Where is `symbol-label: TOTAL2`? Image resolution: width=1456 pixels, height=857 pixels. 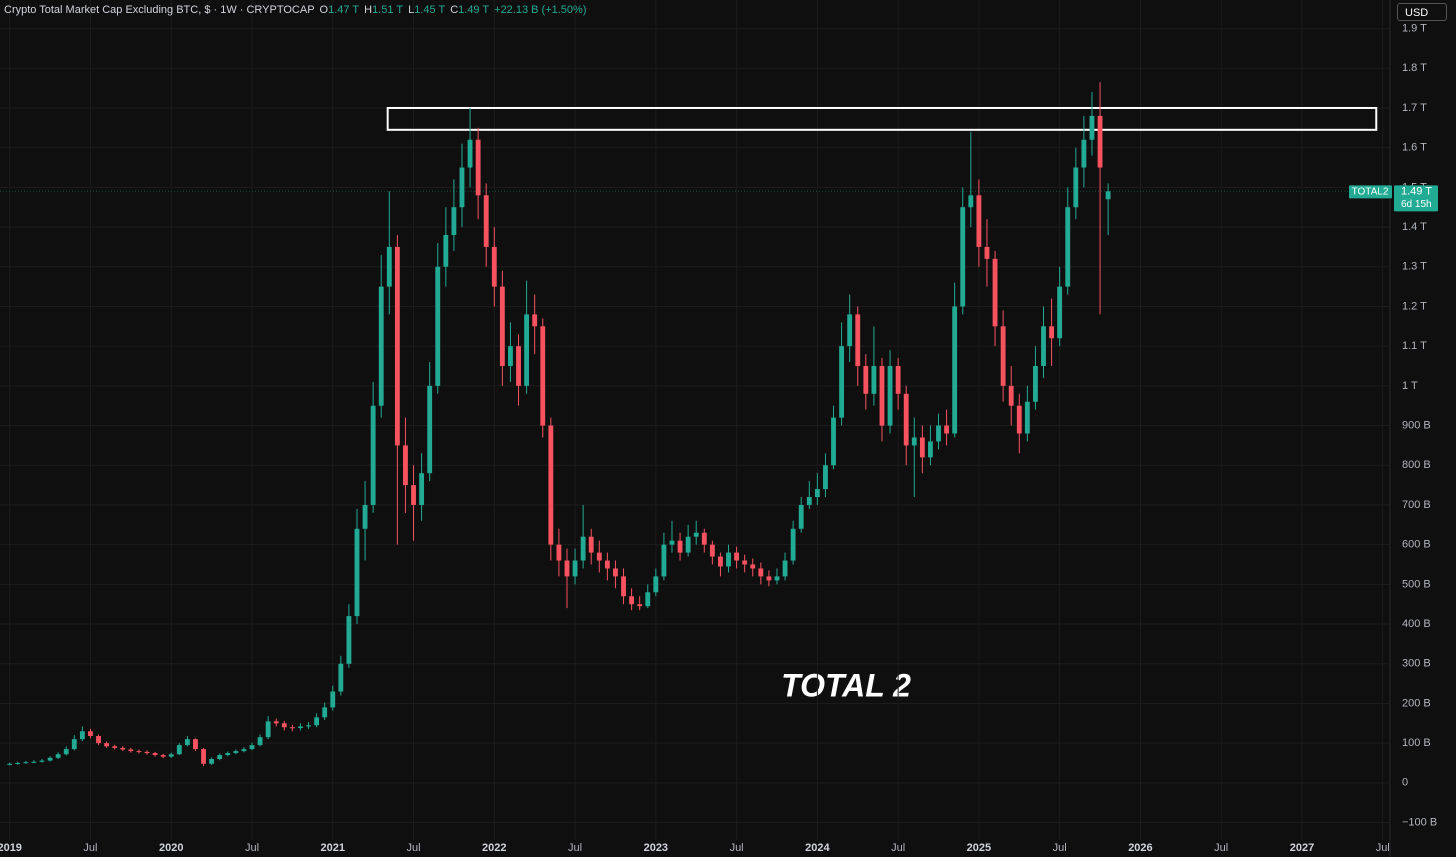
symbol-label: TOTAL2 is located at coordinates (1370, 191).